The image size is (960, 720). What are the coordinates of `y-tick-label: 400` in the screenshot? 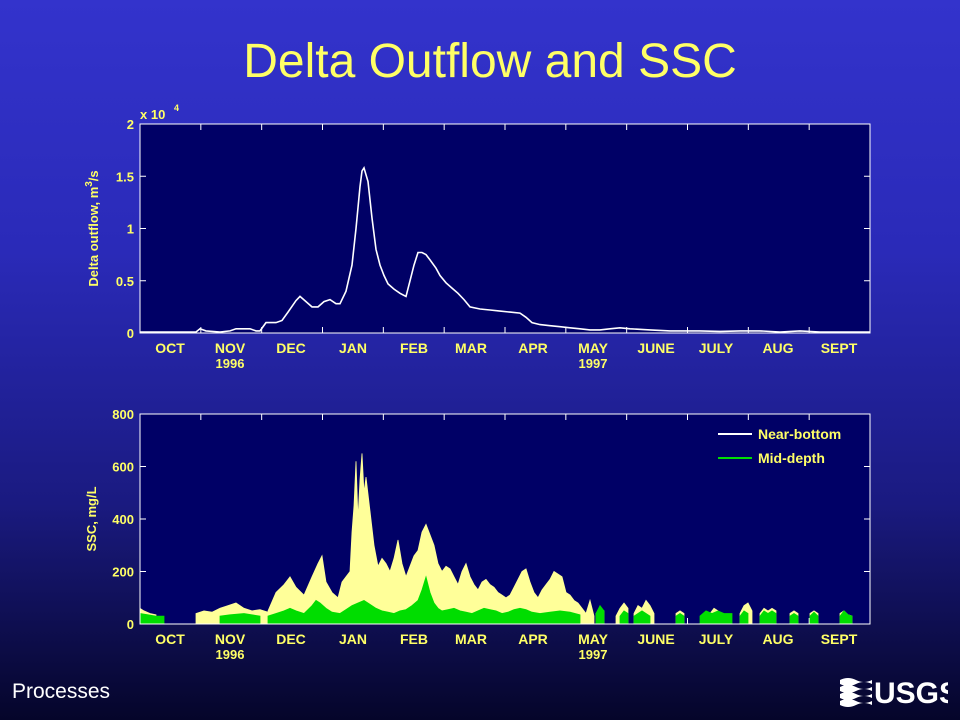 It's located at (123, 519).